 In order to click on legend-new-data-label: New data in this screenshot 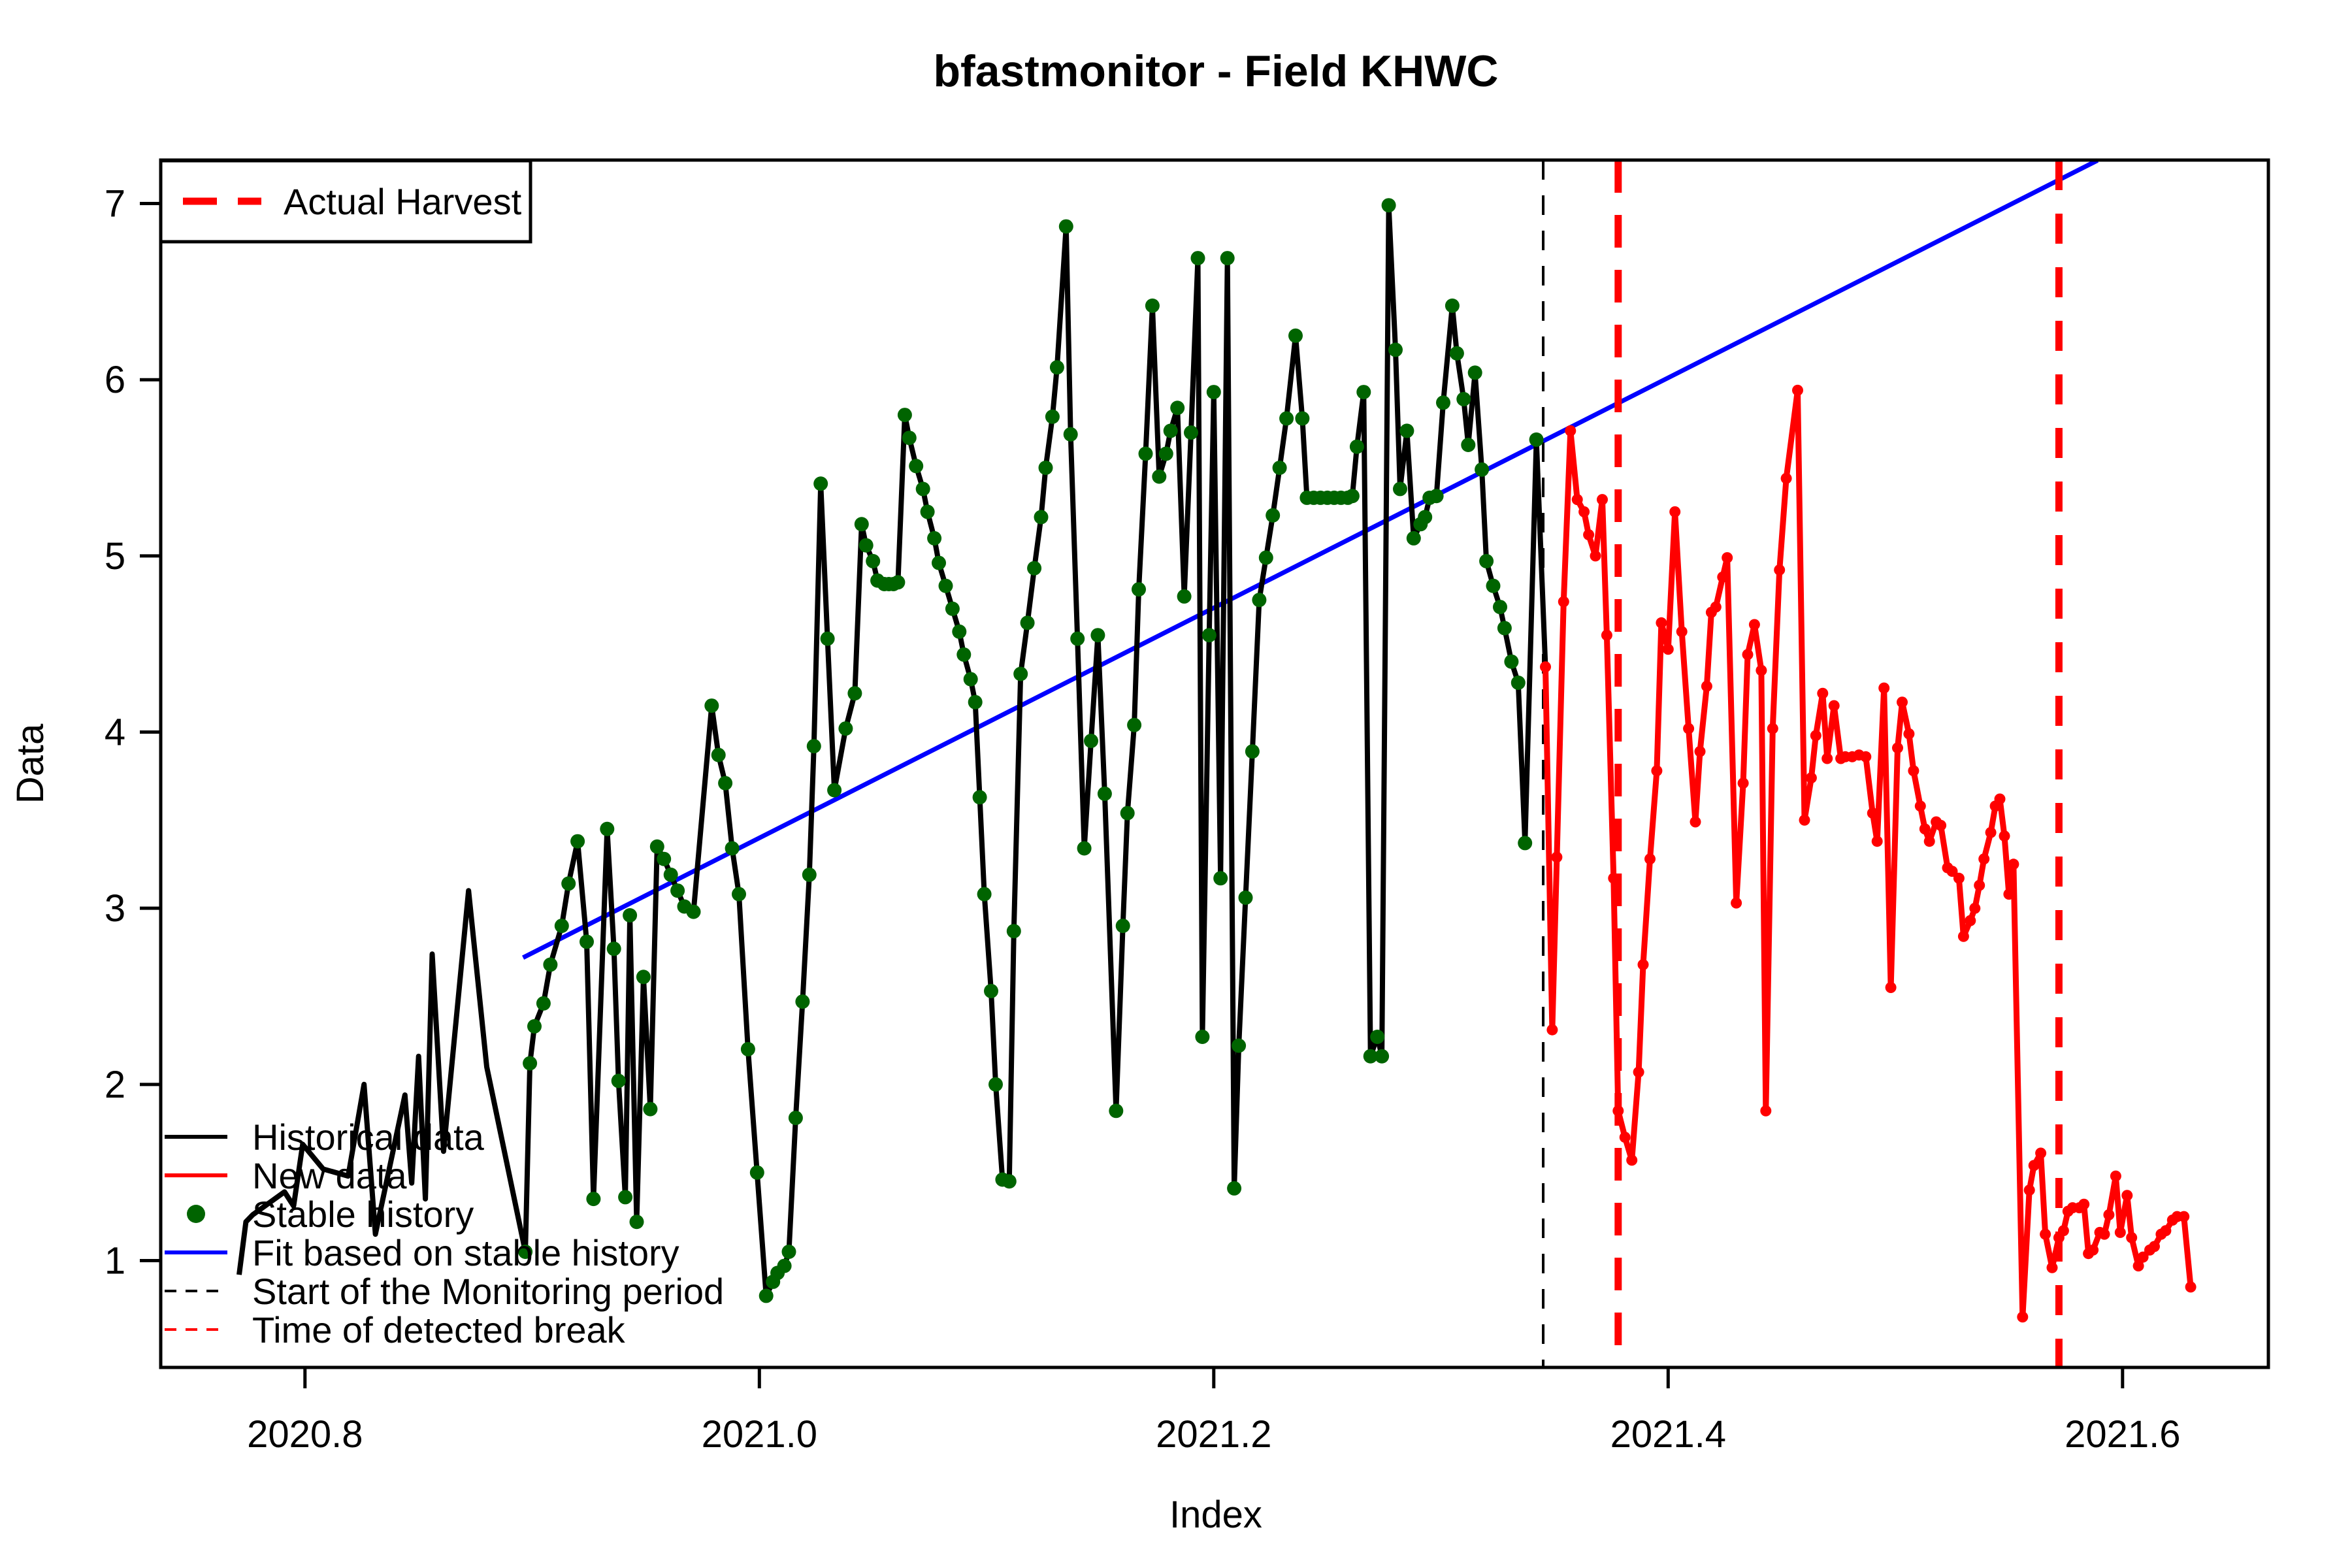, I will do `click(329, 1175)`.